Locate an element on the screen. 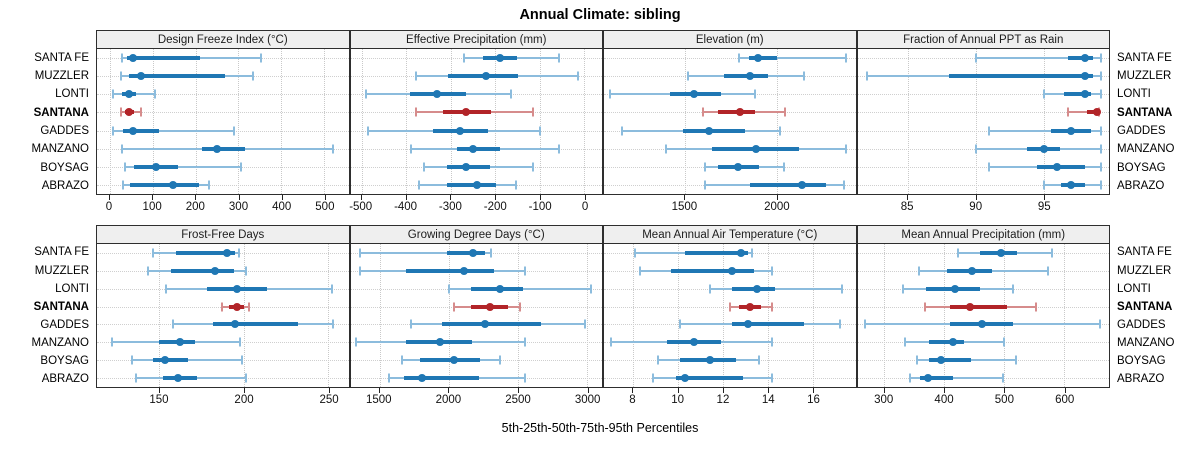  axis-tick-label: 300 is located at coordinates (238, 207).